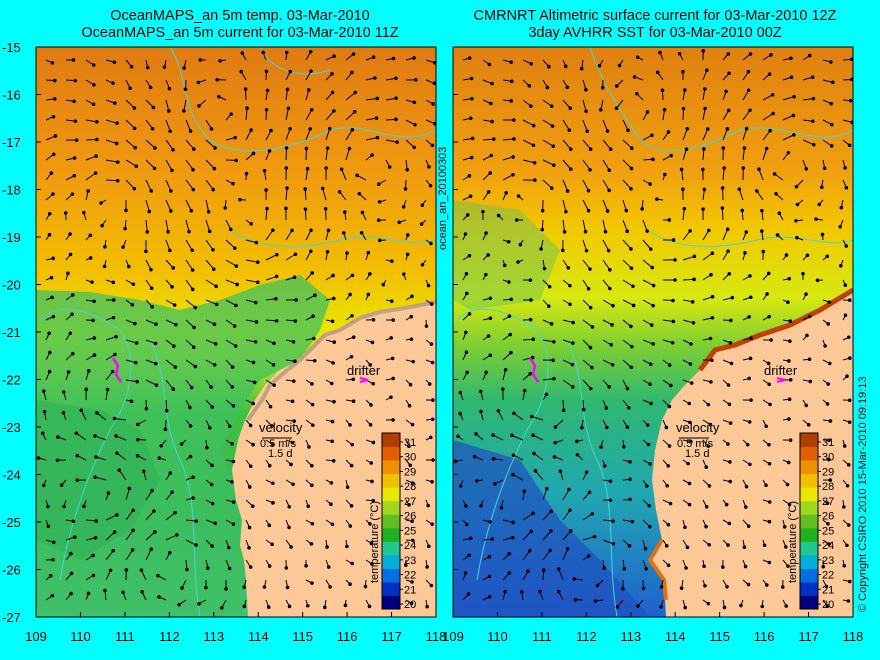  I want to click on colorbar-frame, so click(809, 521).